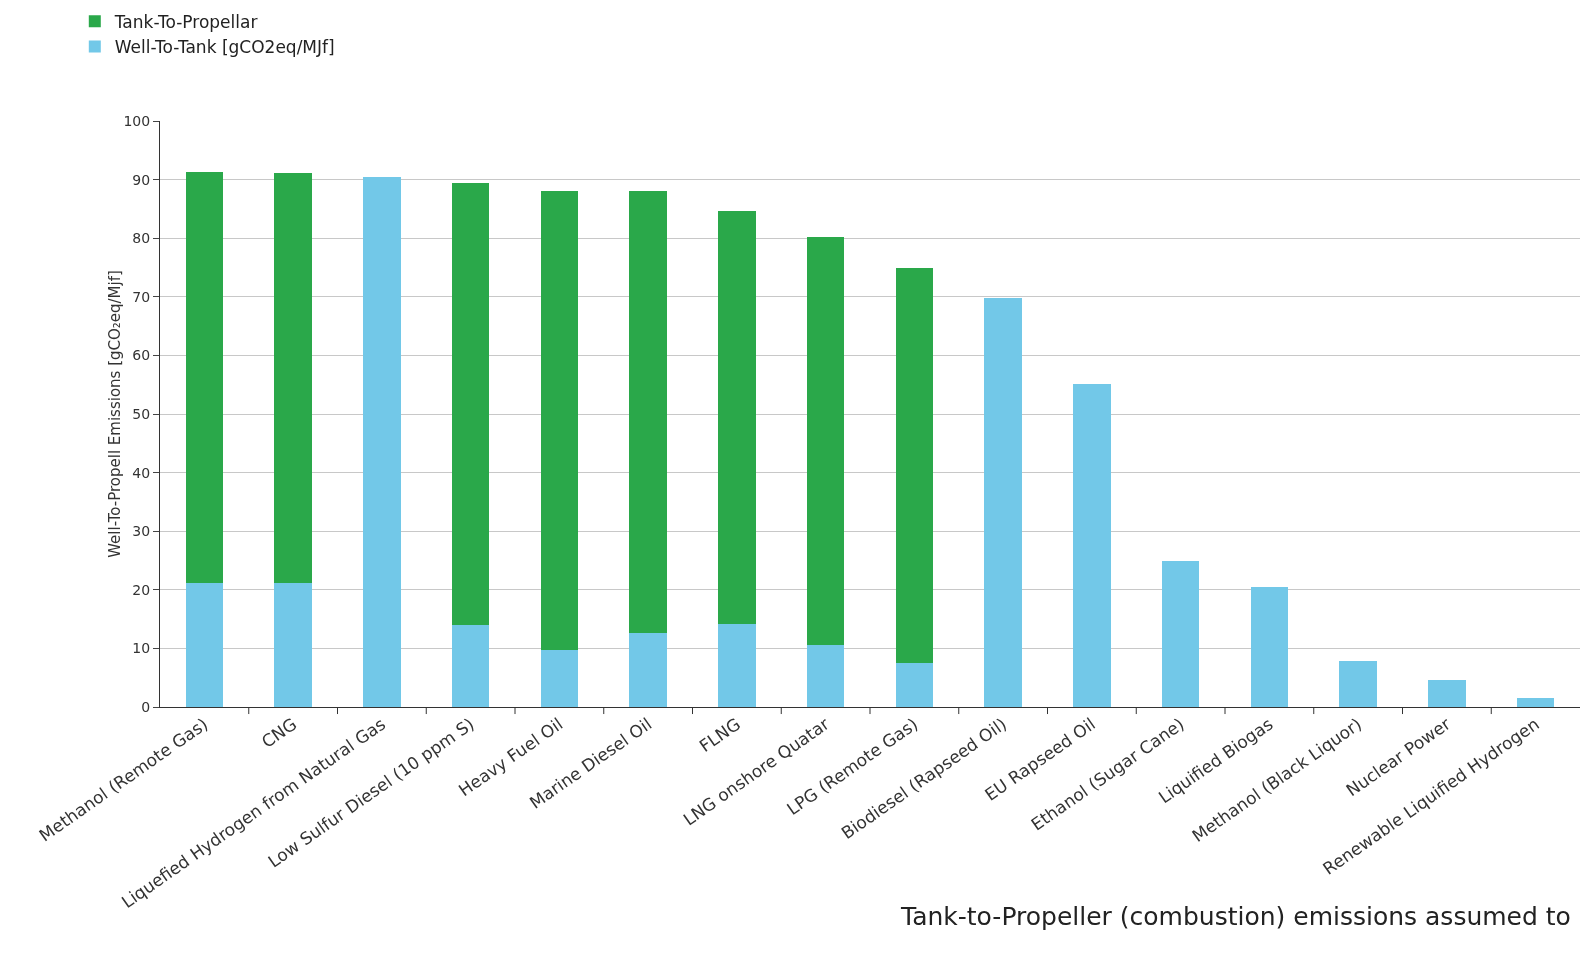  What do you see at coordinates (141, 531) in the screenshot?
I see `y-tick-label: 30` at bounding box center [141, 531].